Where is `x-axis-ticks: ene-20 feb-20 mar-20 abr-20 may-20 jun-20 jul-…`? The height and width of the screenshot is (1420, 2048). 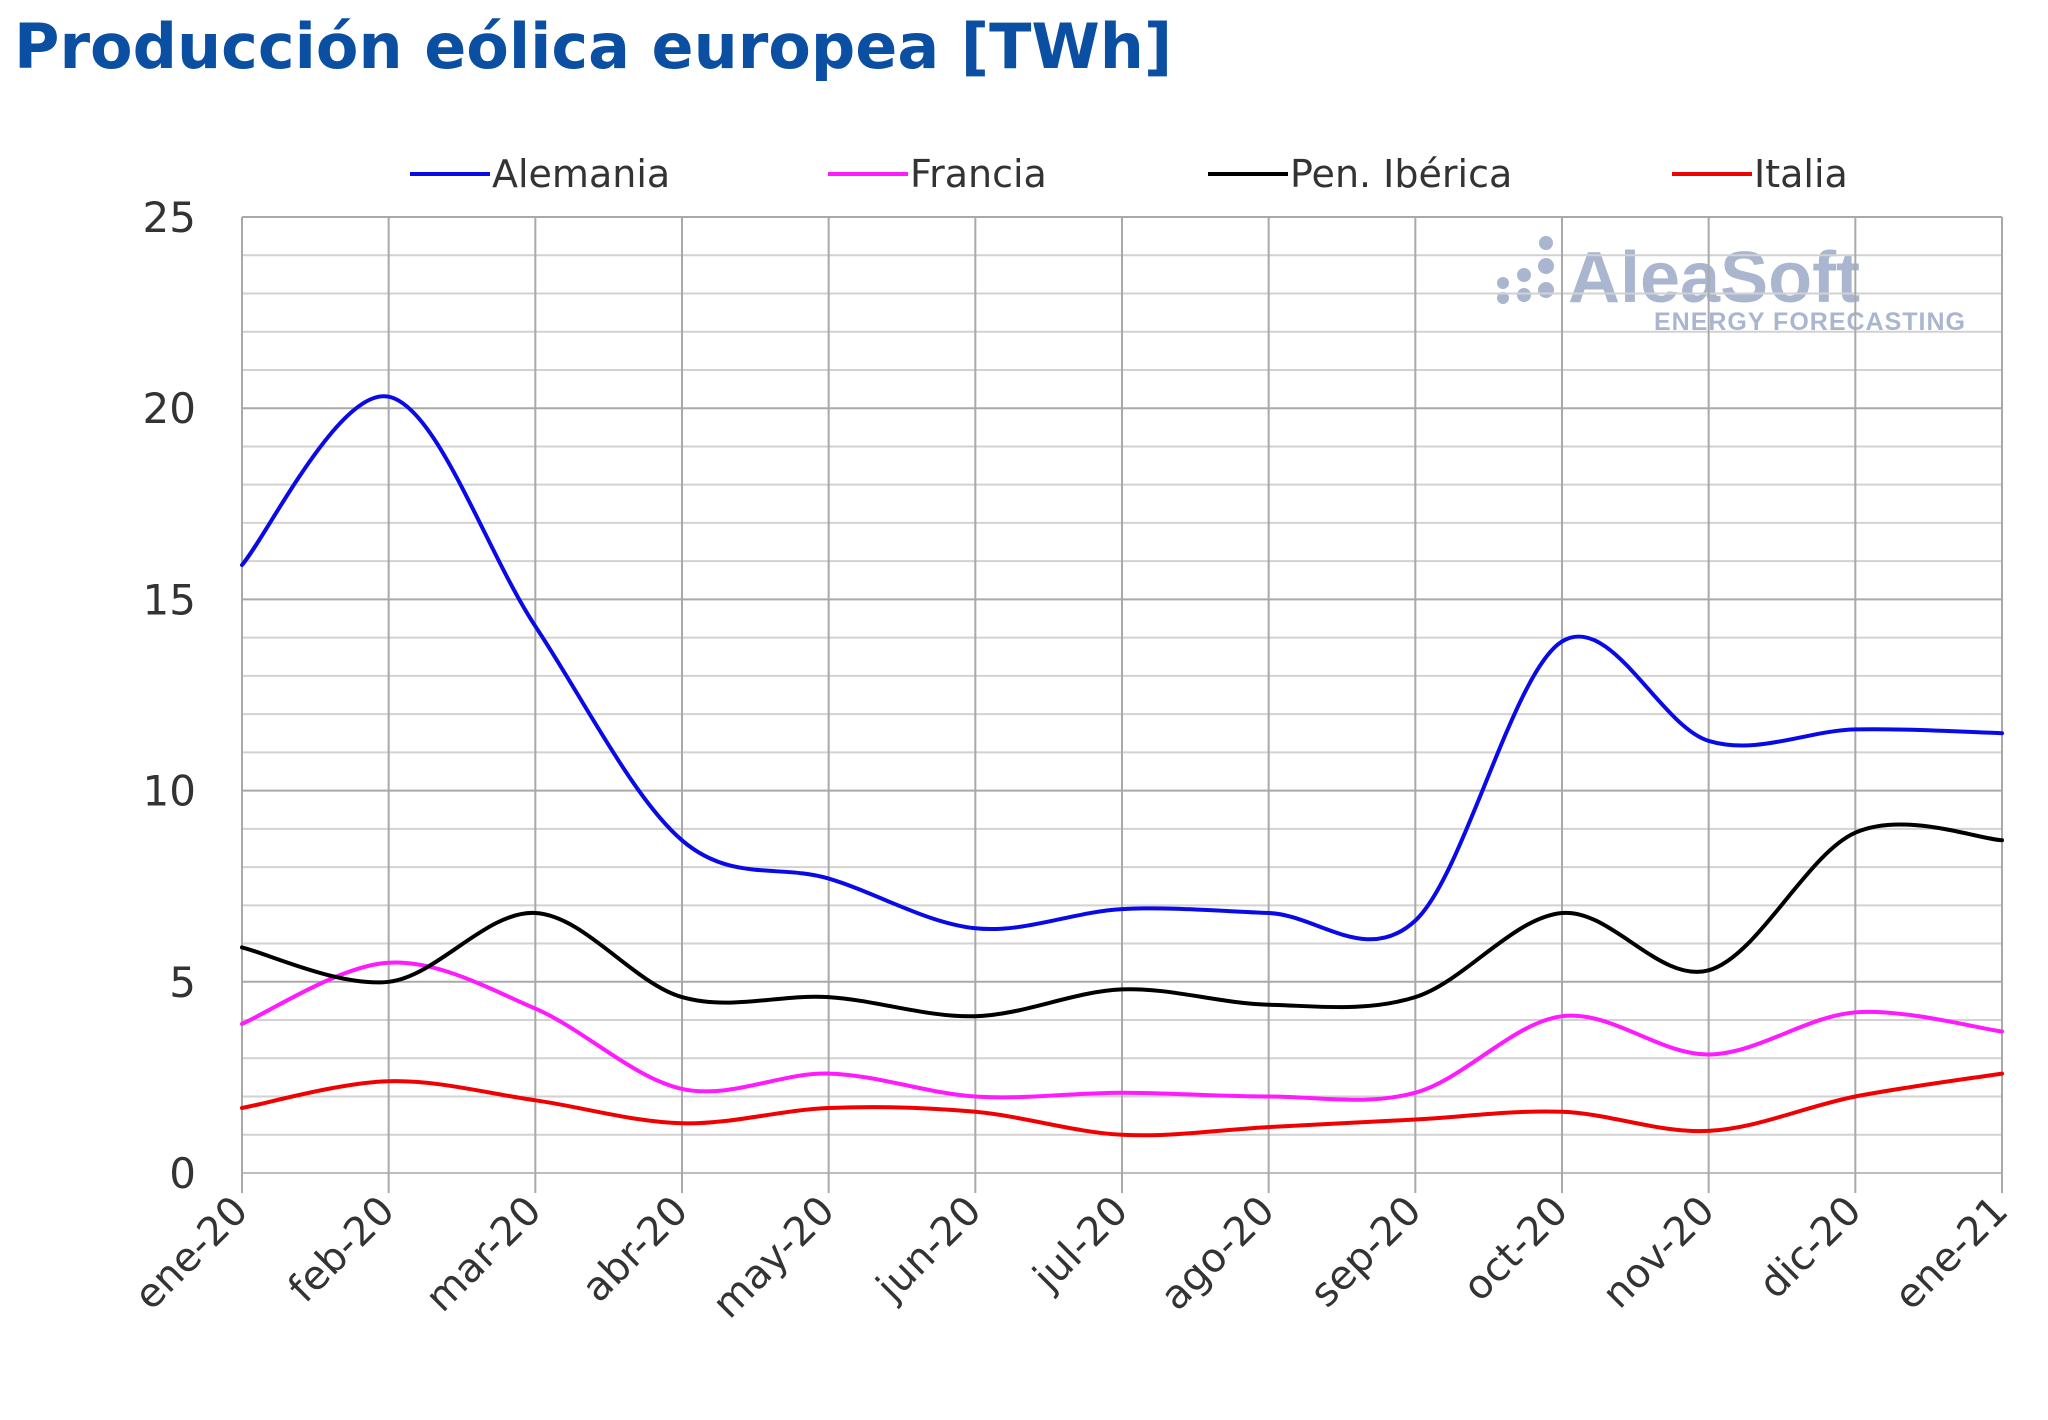 x-axis-ticks: ene-20 feb-20 mar-20 abr-20 may-20 jun-20 jul-… is located at coordinates (1071, 1258).